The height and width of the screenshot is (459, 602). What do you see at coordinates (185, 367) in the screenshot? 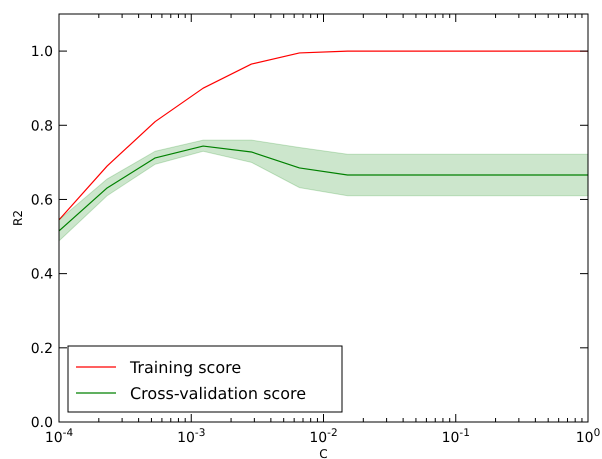
I see `legend-label: Training score` at bounding box center [185, 367].